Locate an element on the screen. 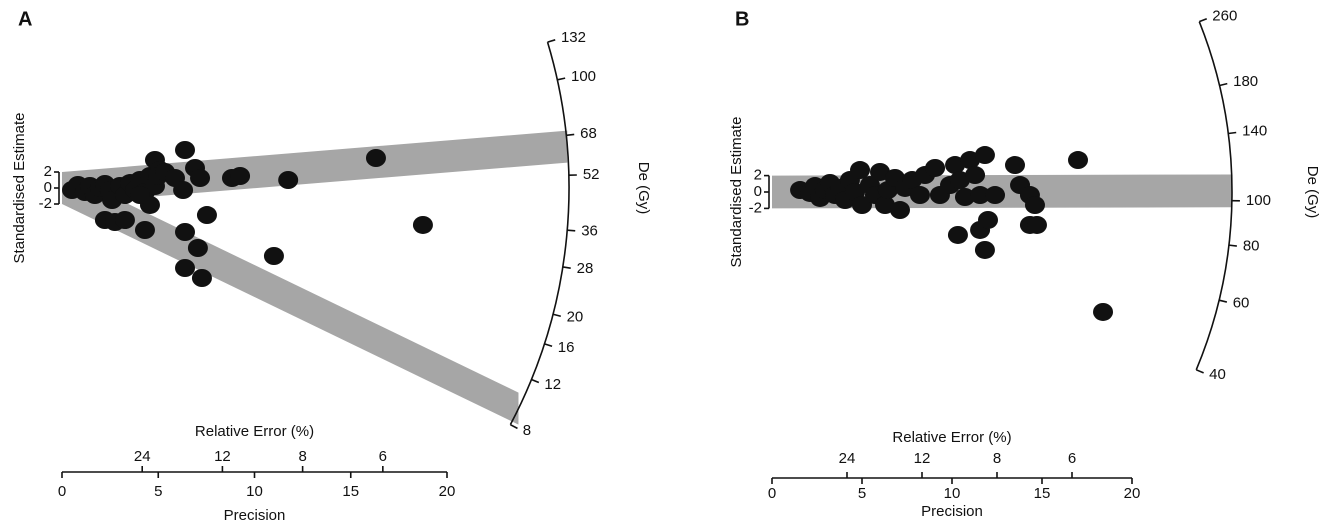  z-tick-label: 52 is located at coordinates (591, 174).